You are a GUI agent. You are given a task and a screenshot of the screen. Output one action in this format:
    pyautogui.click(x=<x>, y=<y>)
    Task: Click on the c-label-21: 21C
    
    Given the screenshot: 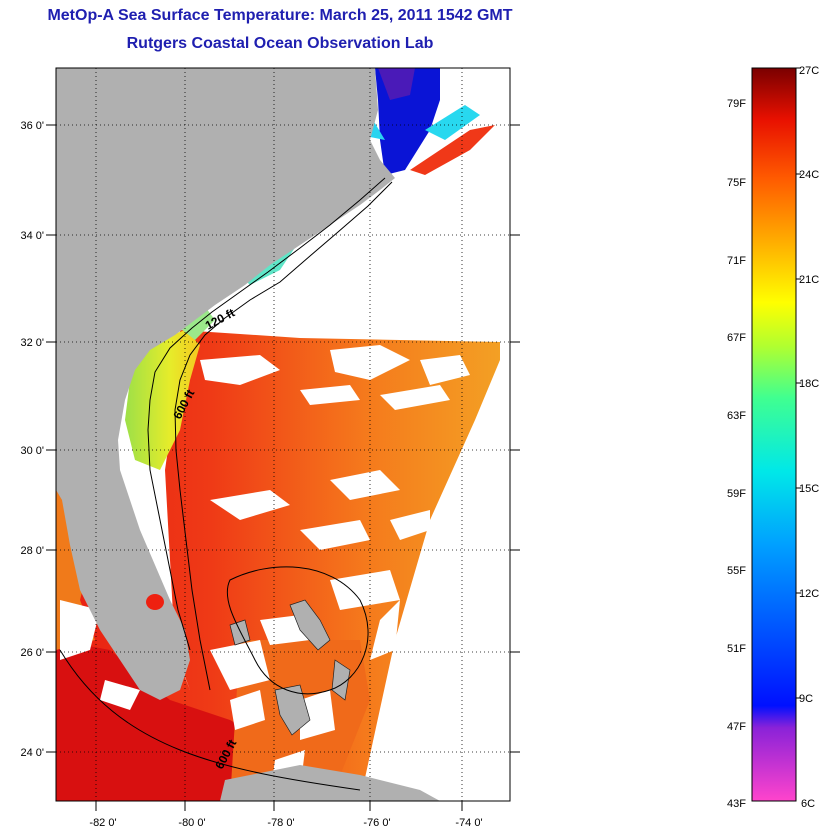 What is the action you would take?
    pyautogui.click(x=809, y=280)
    